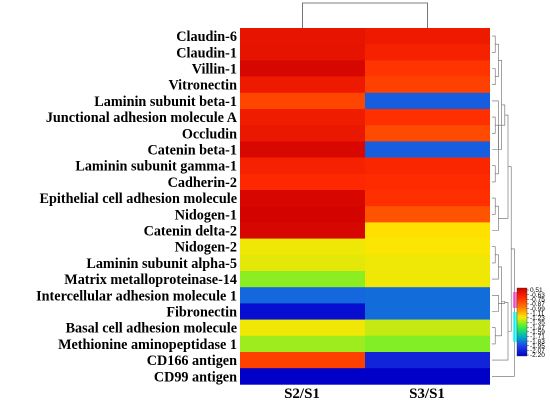 This screenshot has height=408, width=550. Describe the element at coordinates (522, 322) in the screenshot. I see `colorbar-gradient` at that location.